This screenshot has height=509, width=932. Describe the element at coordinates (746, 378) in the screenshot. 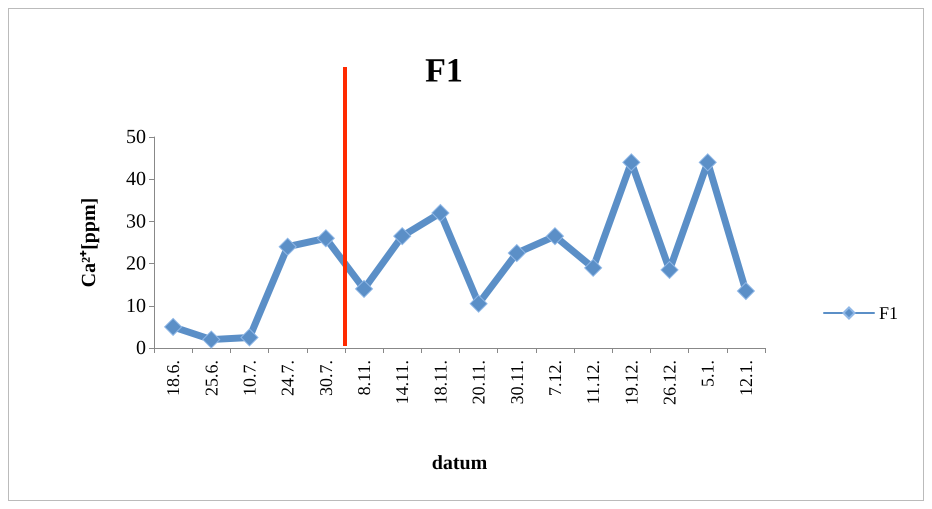

I see `x-tick-label: 12.1.` at that location.